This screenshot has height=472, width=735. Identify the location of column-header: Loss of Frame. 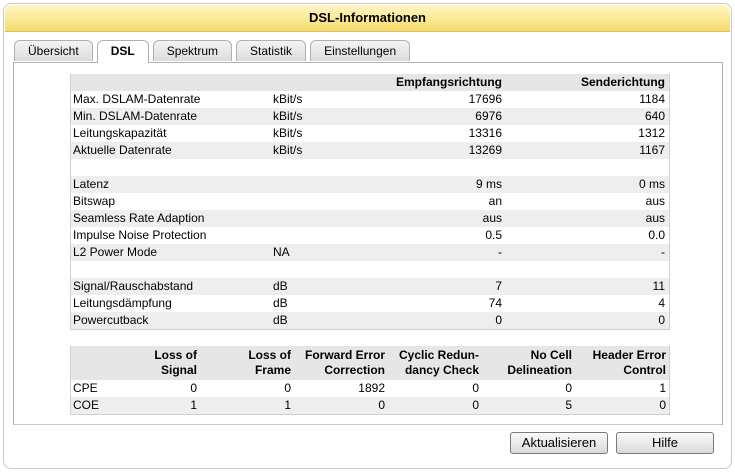
(269, 362).